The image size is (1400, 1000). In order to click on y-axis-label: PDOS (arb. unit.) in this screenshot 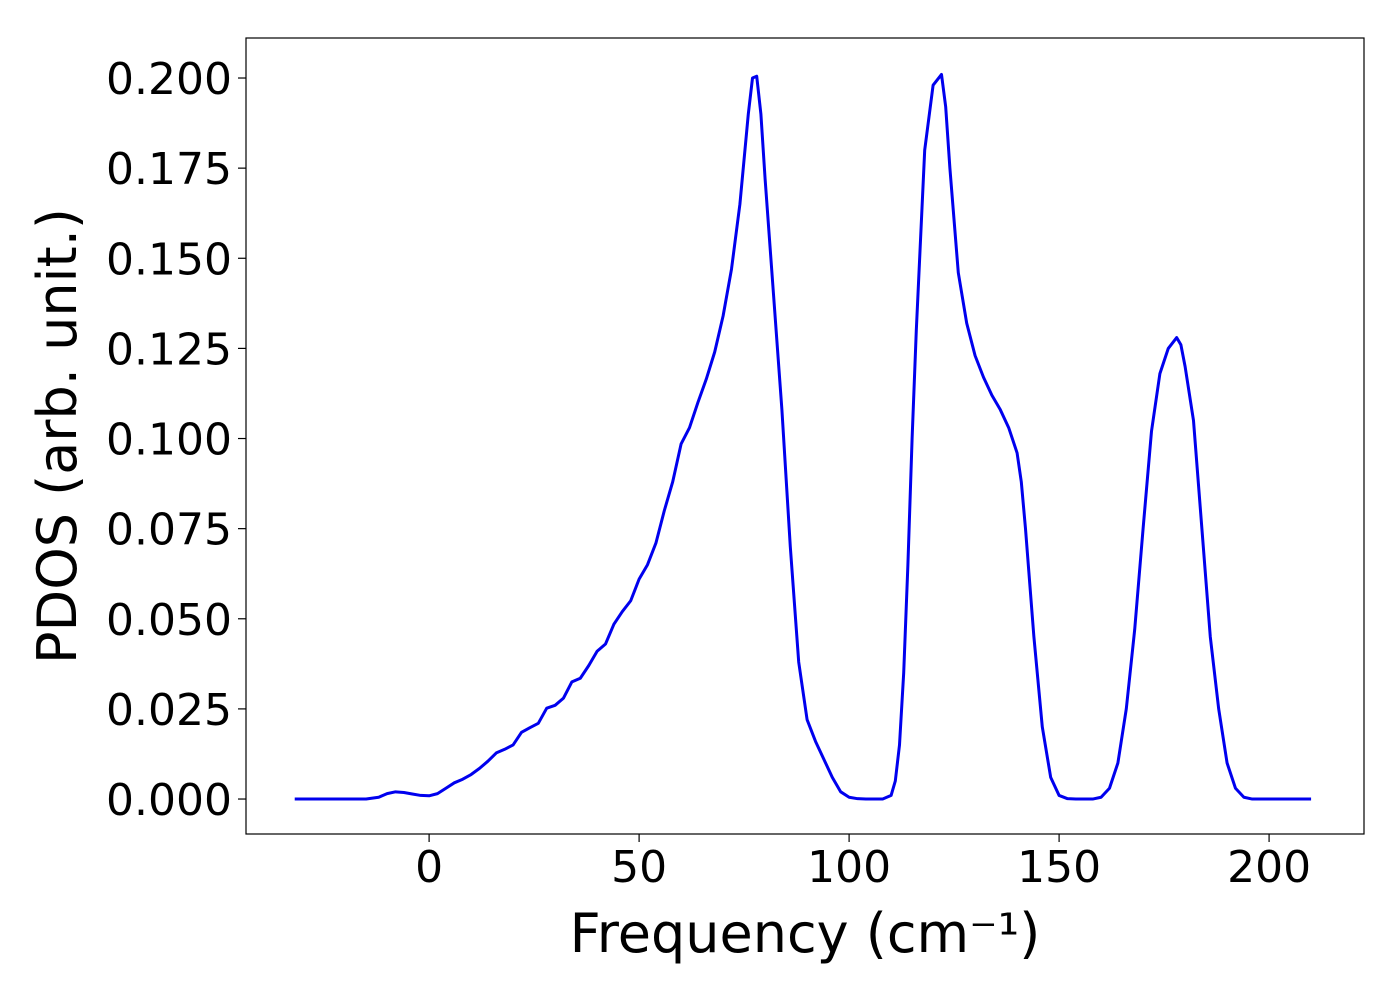, I will do `click(57, 436)`.